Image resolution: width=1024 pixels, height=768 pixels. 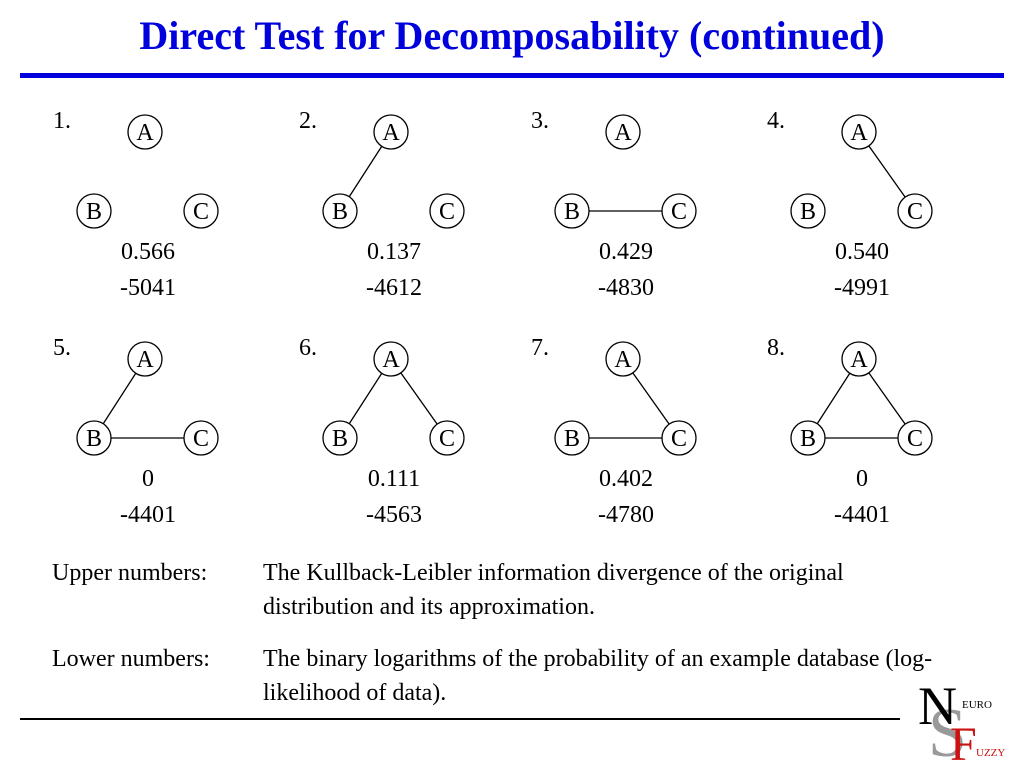 I want to click on graph-number: 6., so click(x=308, y=348).